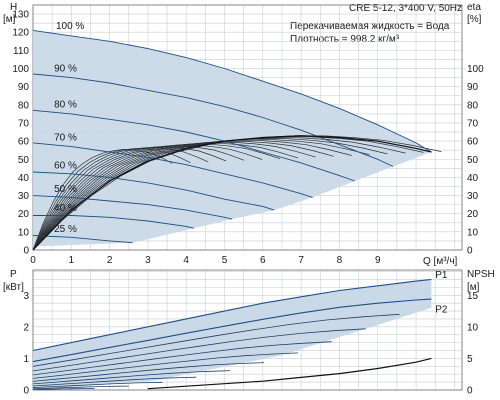 The image size is (500, 400). I want to click on eta-axis-unit: [%], so click(474, 19).